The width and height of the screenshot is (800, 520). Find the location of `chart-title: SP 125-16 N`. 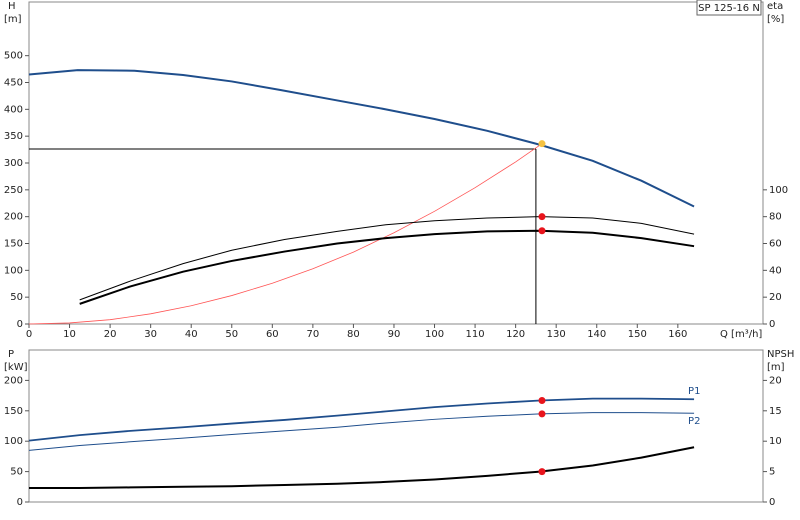

chart-title: SP 125-16 N is located at coordinates (729, 8).